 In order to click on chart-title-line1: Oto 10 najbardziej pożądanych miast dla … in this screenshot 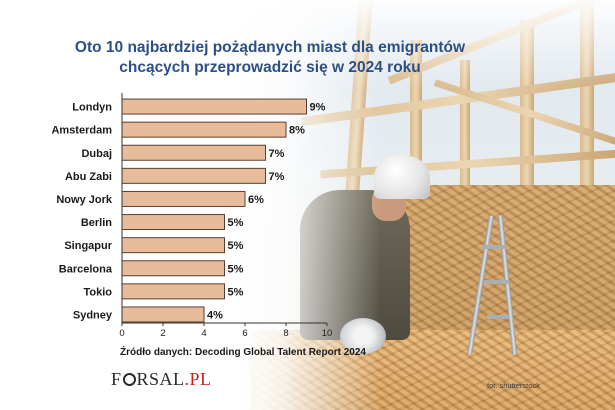, I will do `click(270, 47)`.